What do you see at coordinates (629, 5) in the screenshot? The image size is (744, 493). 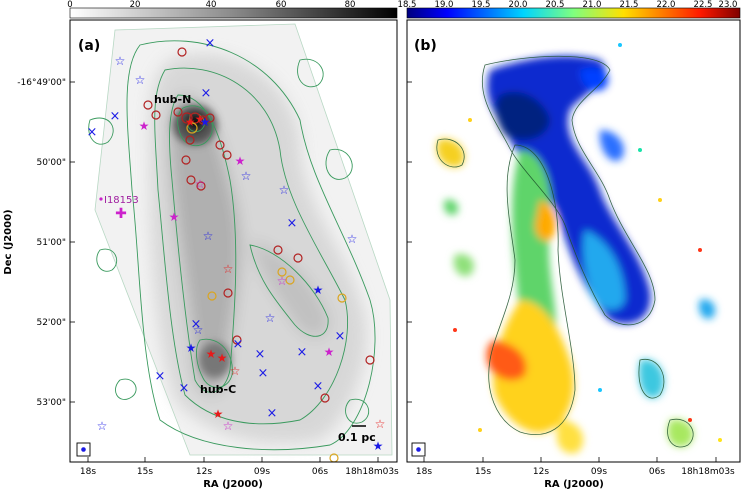 I see `cb-b-tick: 21.5` at bounding box center [629, 5].